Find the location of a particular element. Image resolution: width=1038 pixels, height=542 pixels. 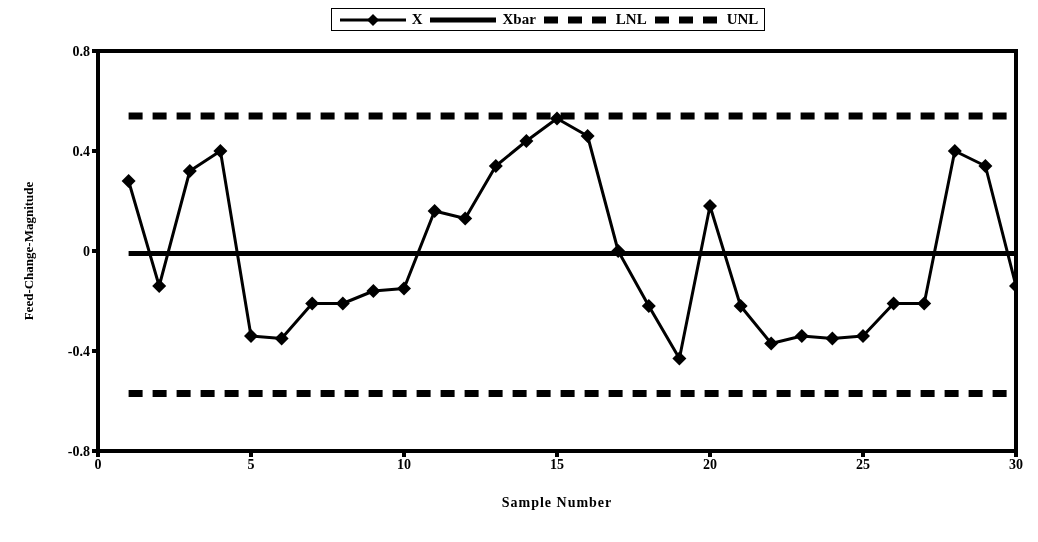

x-tick-label: 5 is located at coordinates (251, 464).